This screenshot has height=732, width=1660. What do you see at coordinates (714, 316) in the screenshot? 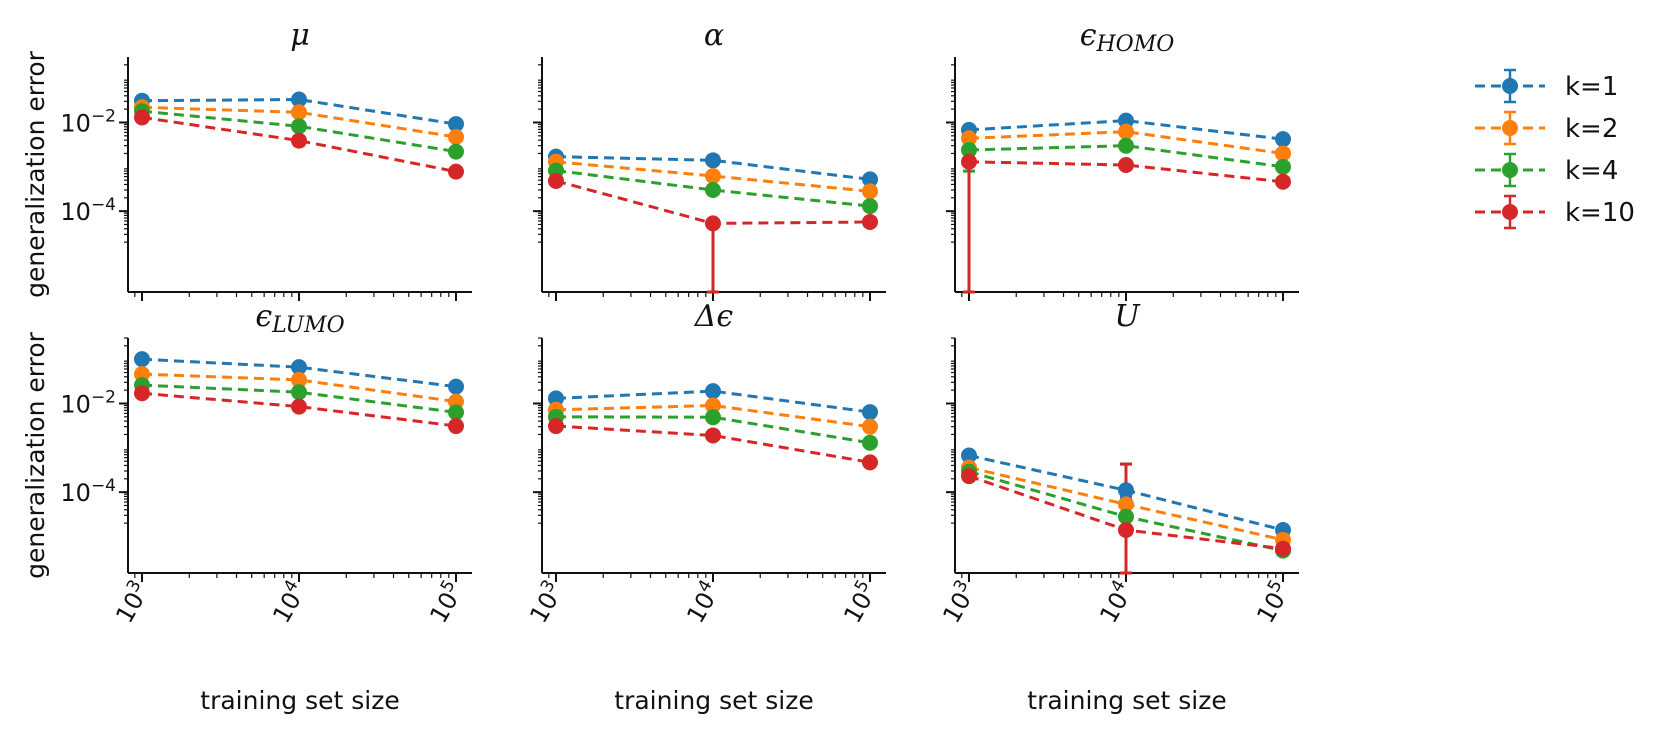
I see `panel-title: Δϵ` at bounding box center [714, 316].